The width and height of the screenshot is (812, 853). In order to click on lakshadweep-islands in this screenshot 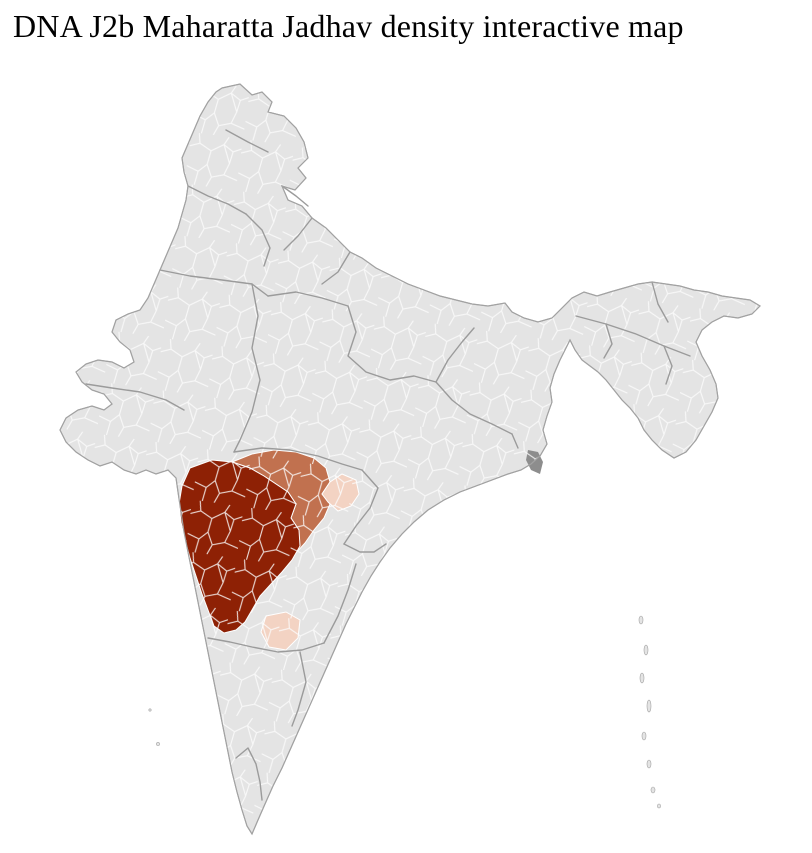, I will do `click(154, 727)`.